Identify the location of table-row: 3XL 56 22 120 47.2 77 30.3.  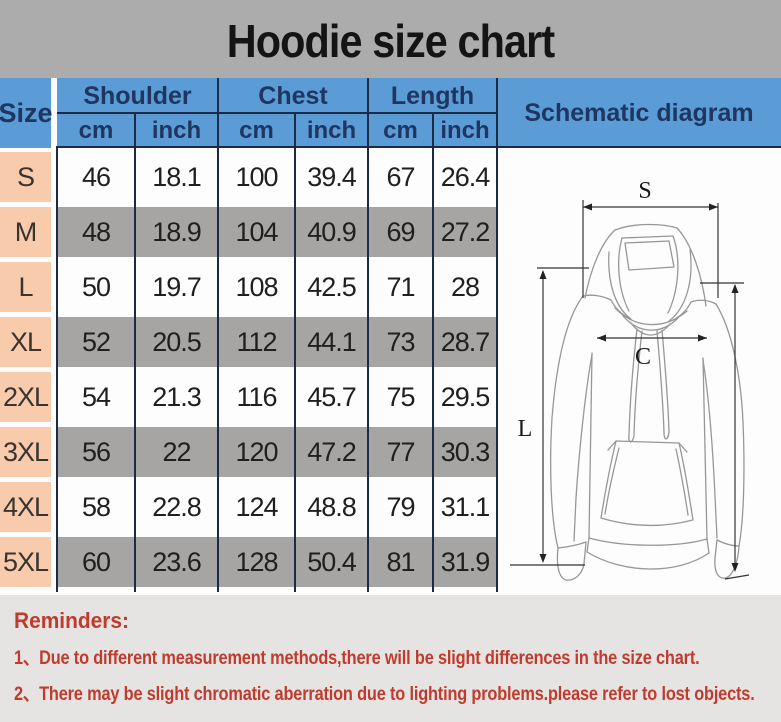
(248, 452).